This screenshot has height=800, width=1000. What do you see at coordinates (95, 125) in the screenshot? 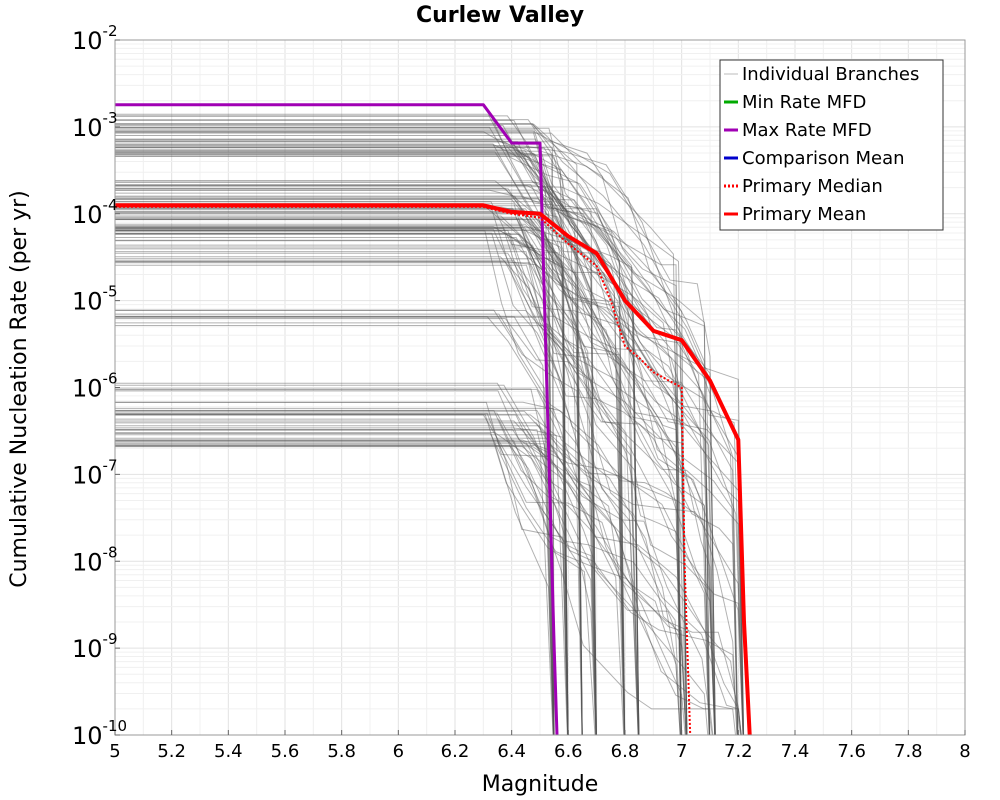
I see `y-tick-label: 10⁻³` at bounding box center [95, 125].